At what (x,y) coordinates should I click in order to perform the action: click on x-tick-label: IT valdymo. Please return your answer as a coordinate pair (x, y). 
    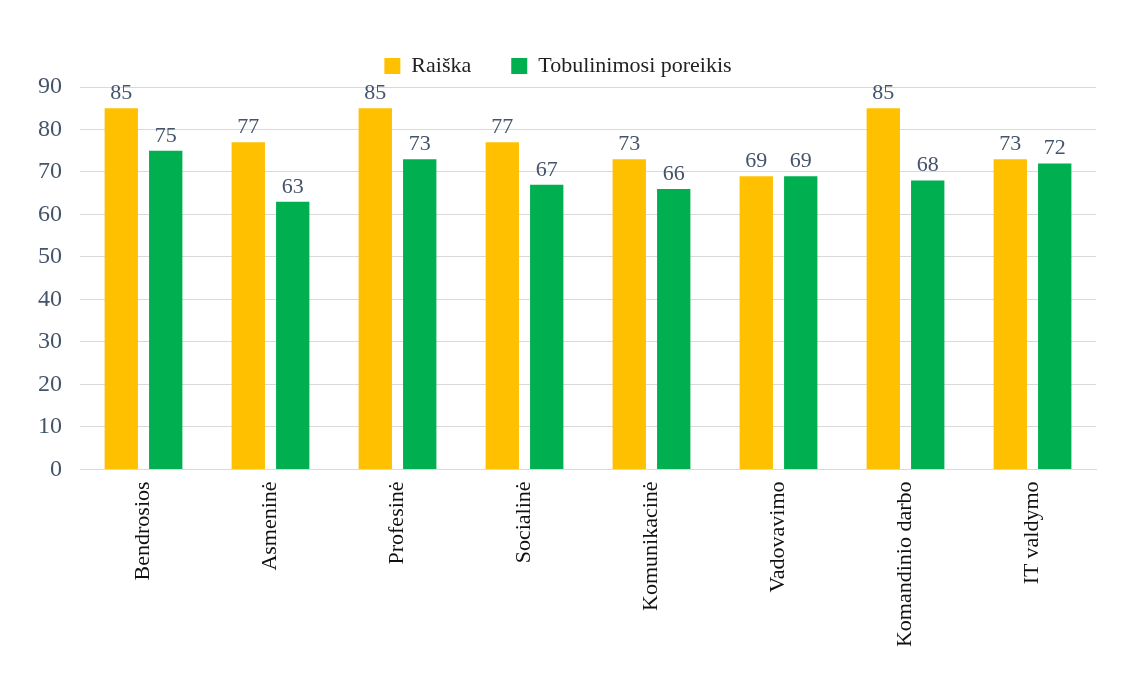
    Looking at the image, I should click on (1031, 533).